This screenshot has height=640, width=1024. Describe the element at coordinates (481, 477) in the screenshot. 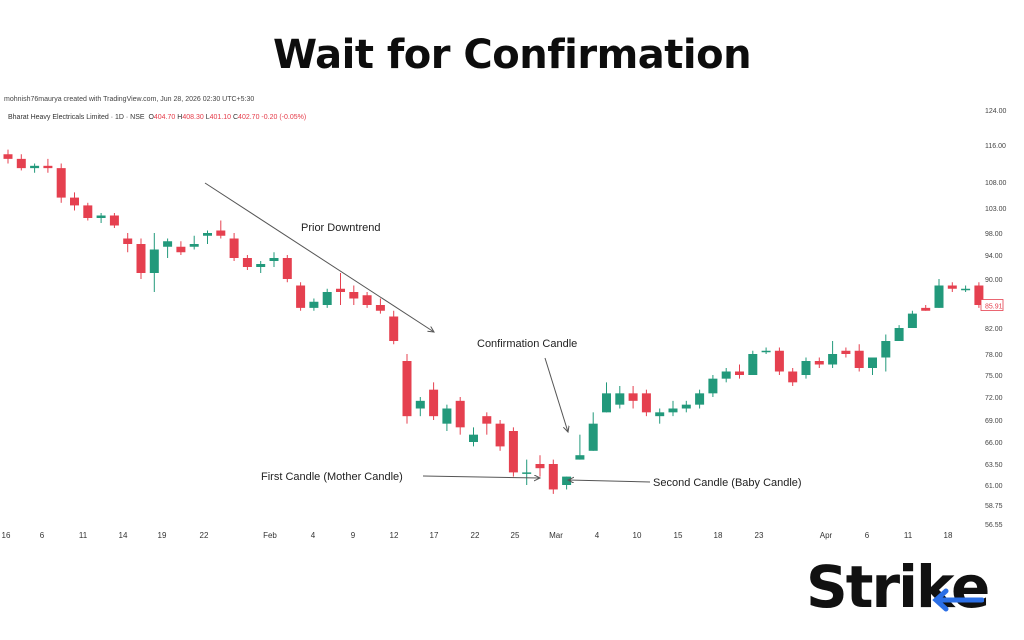

I see `mother-candle-arrow` at that location.